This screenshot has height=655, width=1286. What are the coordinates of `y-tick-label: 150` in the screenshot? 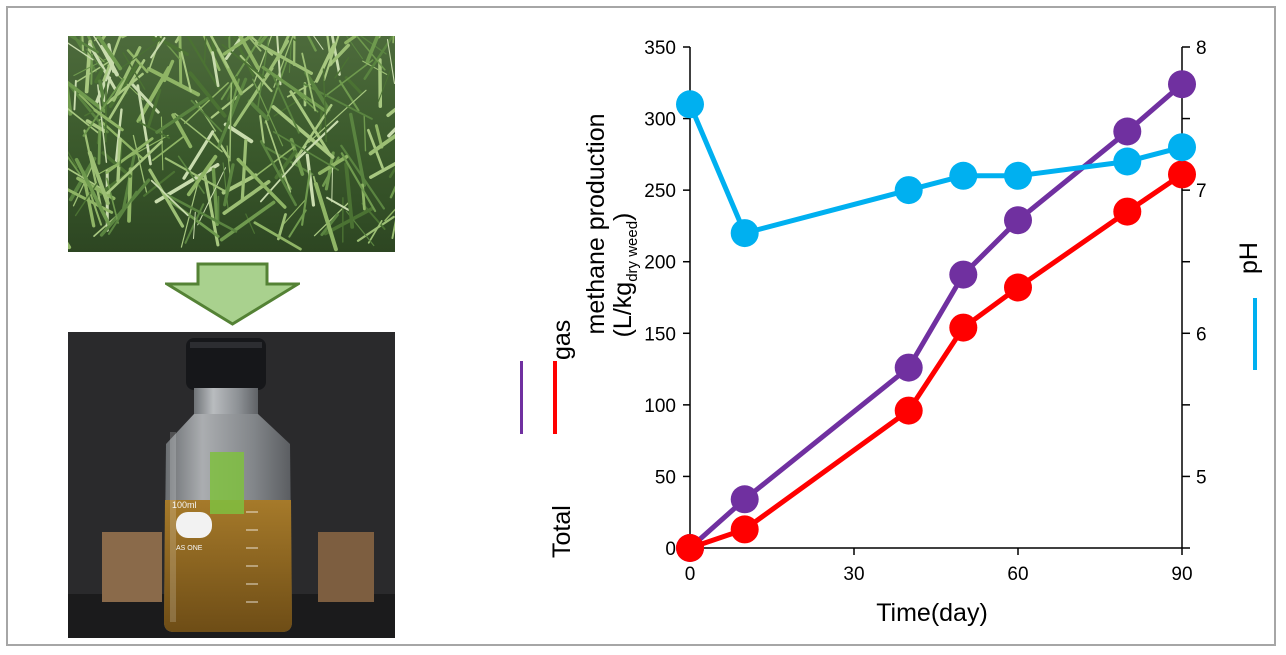 It's located at (660, 334).